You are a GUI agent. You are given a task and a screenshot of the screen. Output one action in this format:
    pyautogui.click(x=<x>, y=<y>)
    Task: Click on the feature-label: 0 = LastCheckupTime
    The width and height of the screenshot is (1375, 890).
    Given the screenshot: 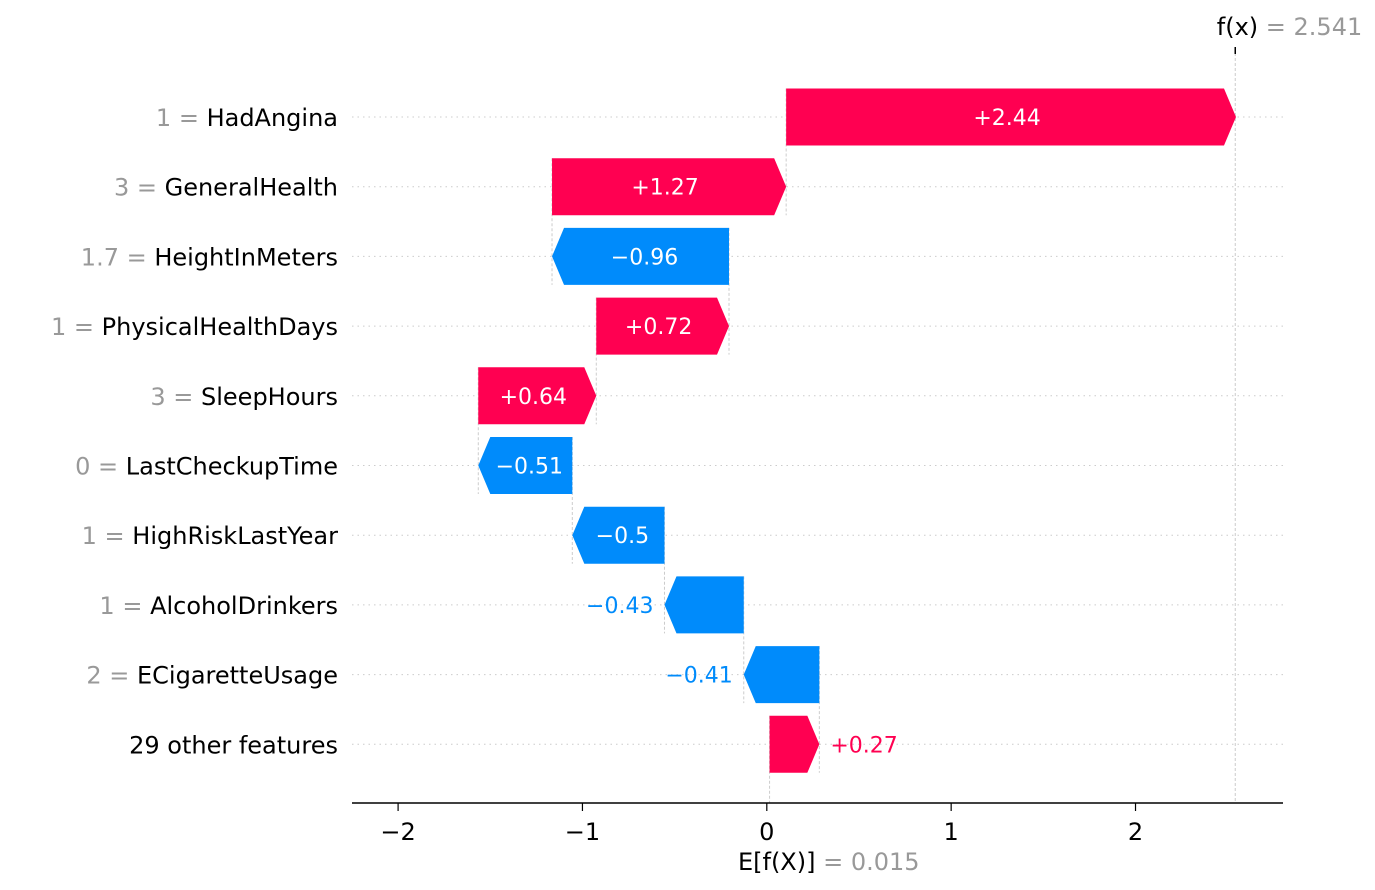 What is the action you would take?
    pyautogui.click(x=206, y=467)
    